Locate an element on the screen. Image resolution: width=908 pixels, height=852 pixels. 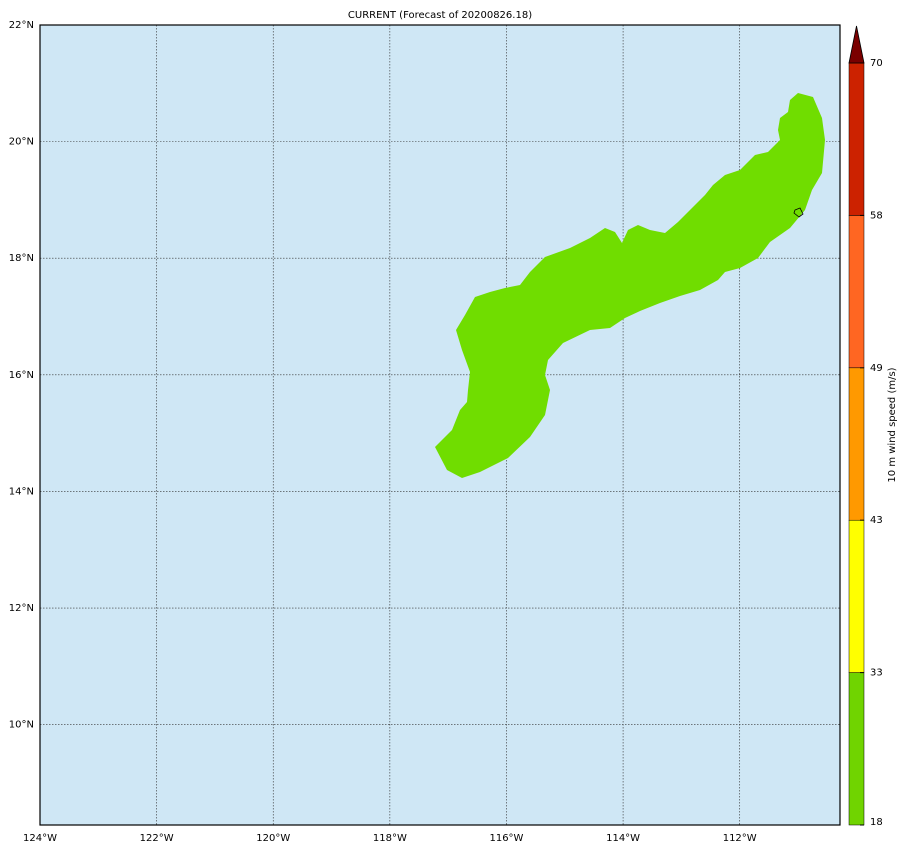
y-tick-label: 16°N is located at coordinates (21, 375).